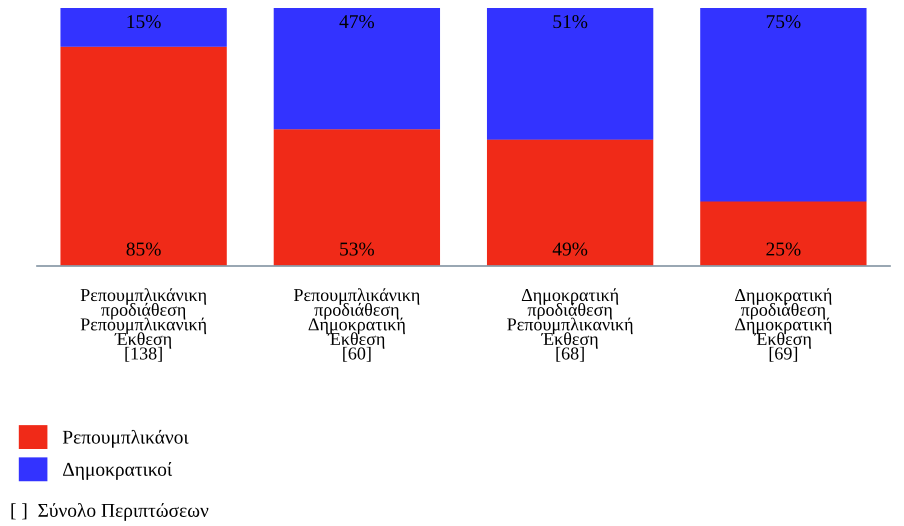 This screenshot has height=526, width=904. What do you see at coordinates (109, 512) in the screenshot?
I see `text: [ ] Σύνολο Περιπτώσεων` at bounding box center [109, 512].